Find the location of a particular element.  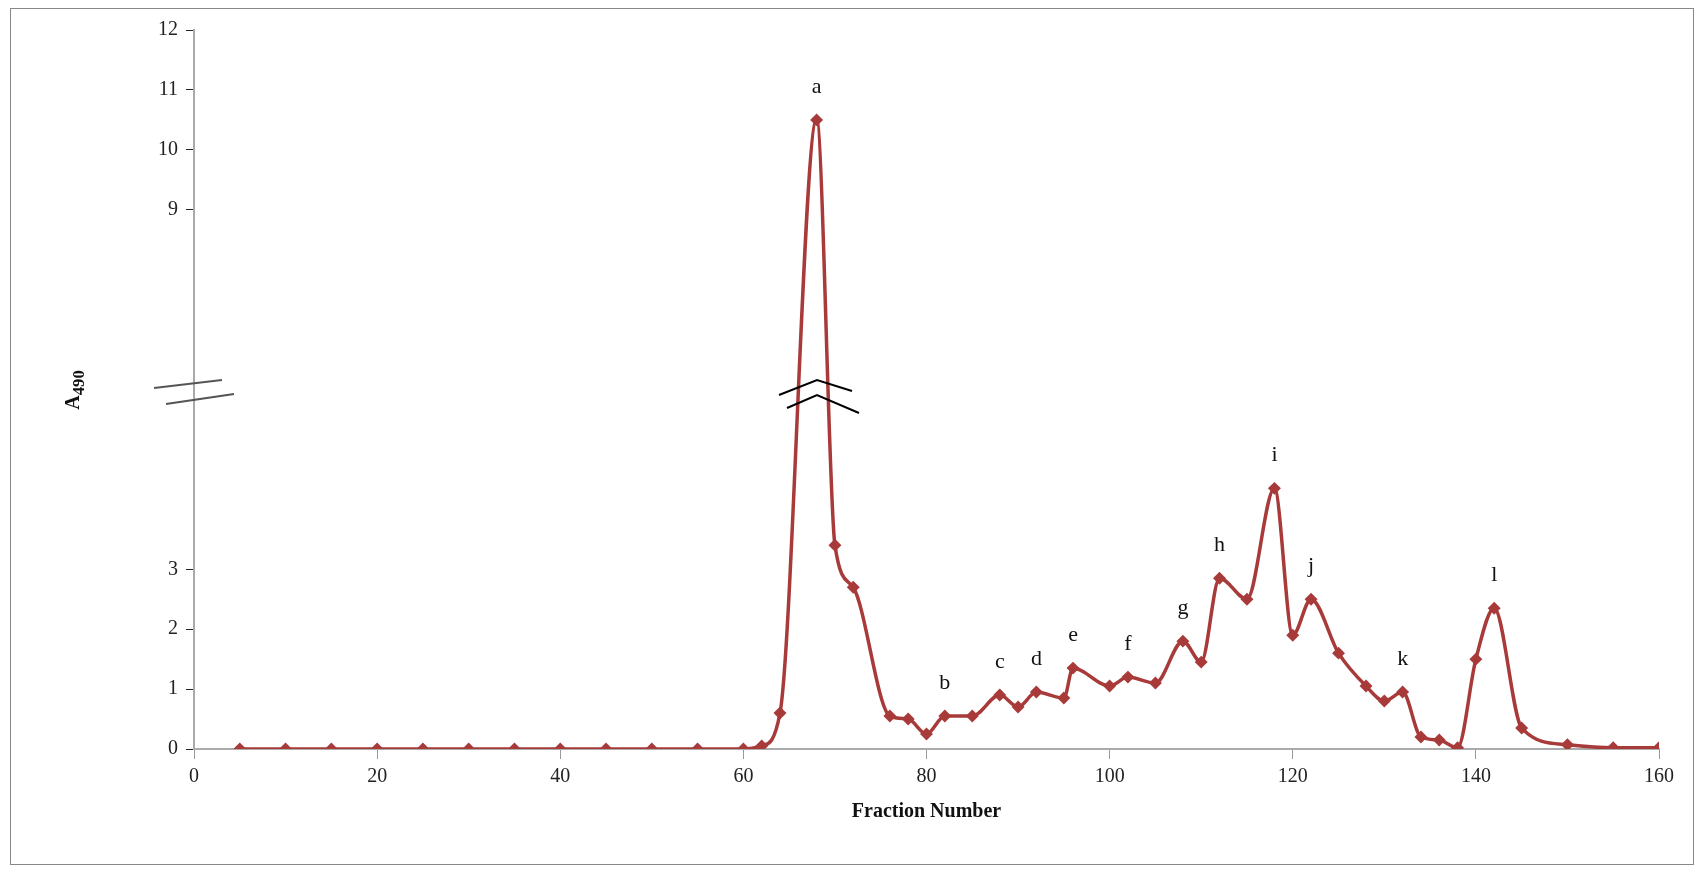

annotation: a is located at coordinates (816, 85).